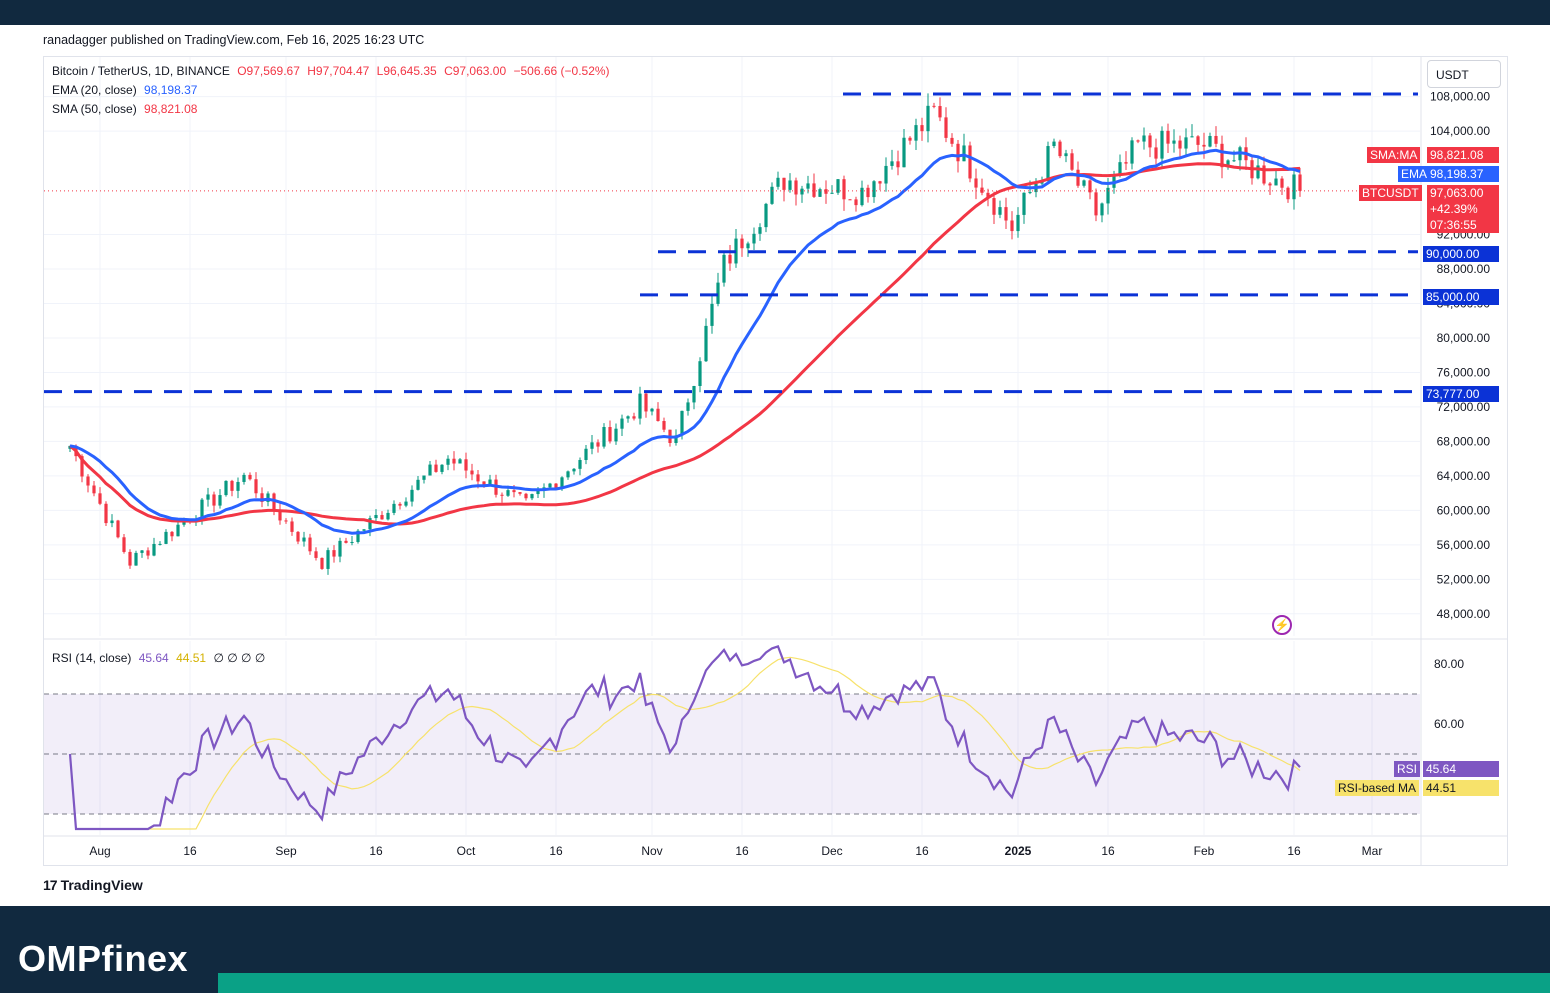  I want to click on price-tick-label: 52,000.00, so click(1464, 579).